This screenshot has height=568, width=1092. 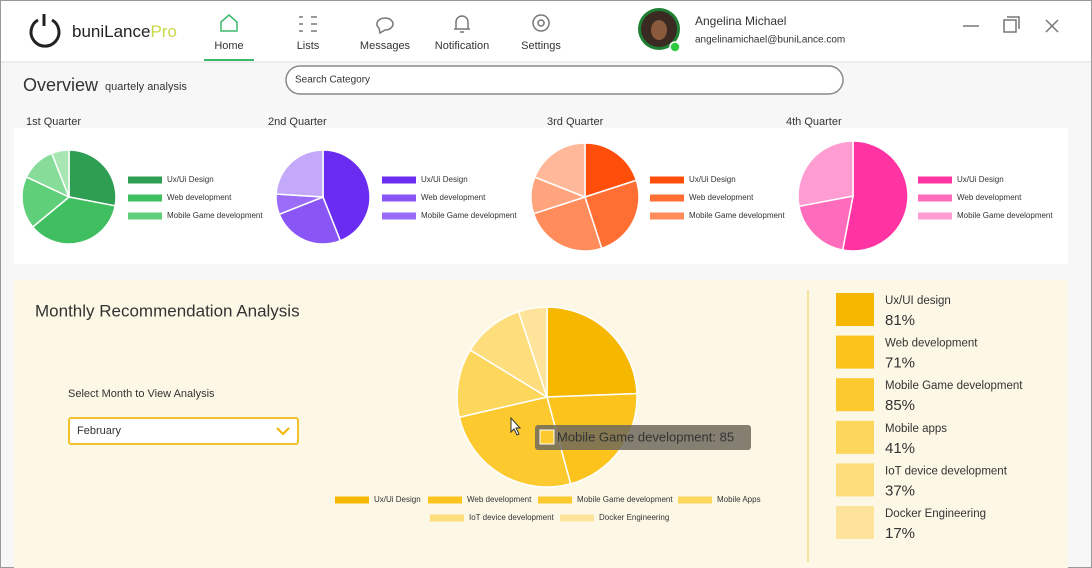 I want to click on summary-value: 17%, so click(x=900, y=533).